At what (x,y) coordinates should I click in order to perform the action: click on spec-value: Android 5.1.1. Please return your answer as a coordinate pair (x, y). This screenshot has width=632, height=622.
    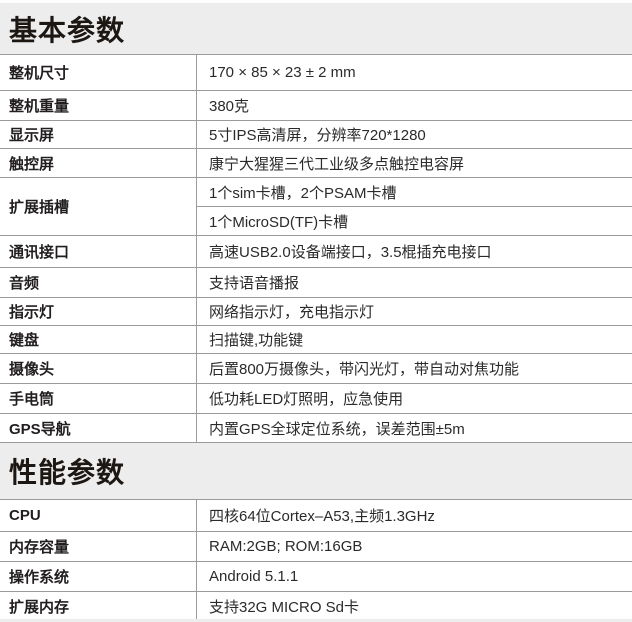
    Looking at the image, I should click on (254, 576).